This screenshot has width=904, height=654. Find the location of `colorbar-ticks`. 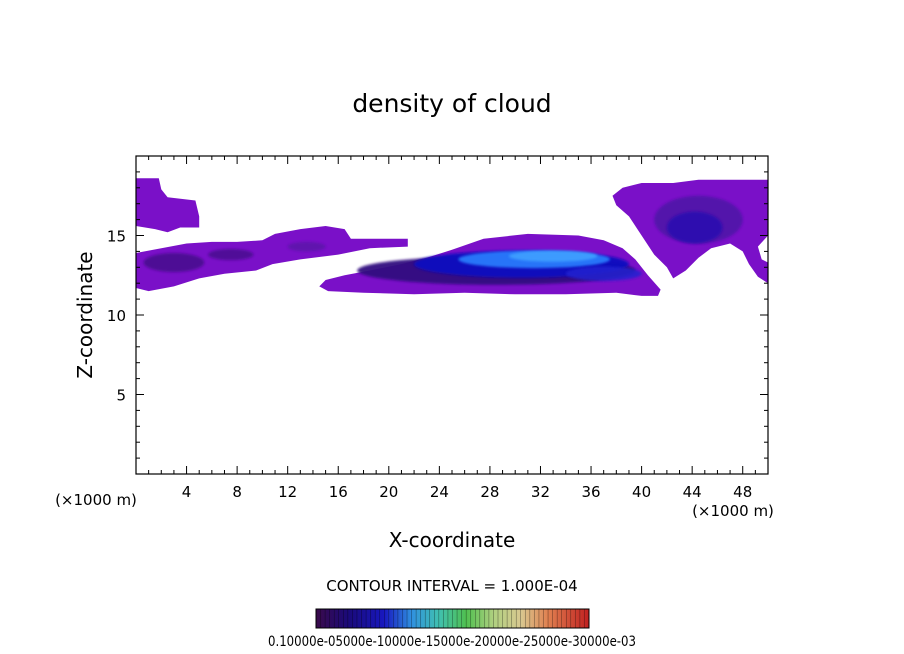

colorbar-ticks is located at coordinates (452, 618).